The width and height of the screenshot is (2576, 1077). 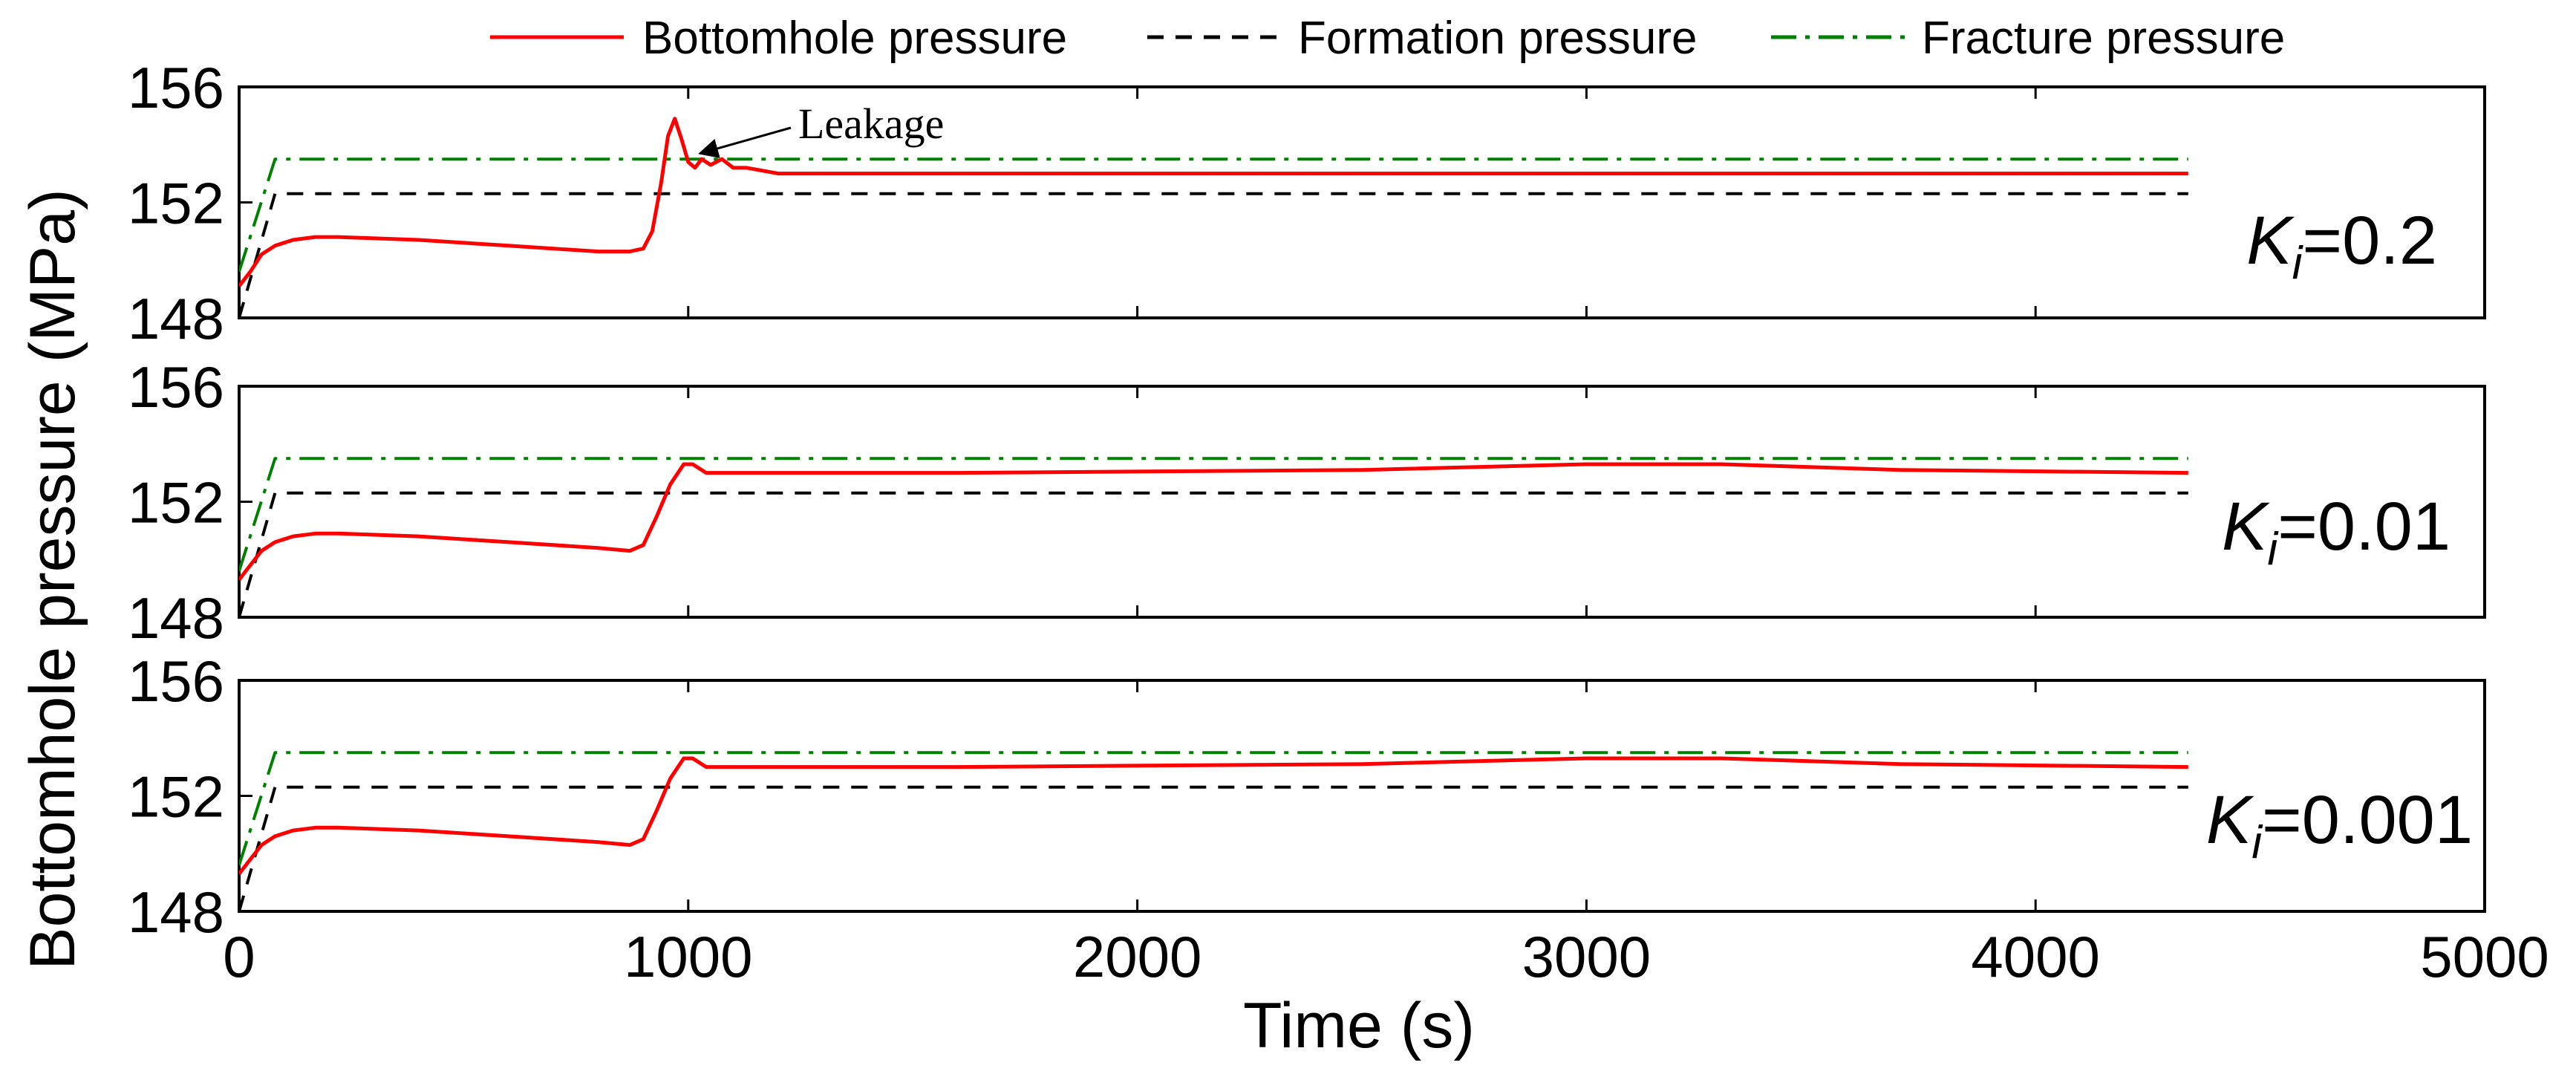 I want to click on x-axis: 0 1000 2000 3000 4000 5000, so click(x=1386, y=956).